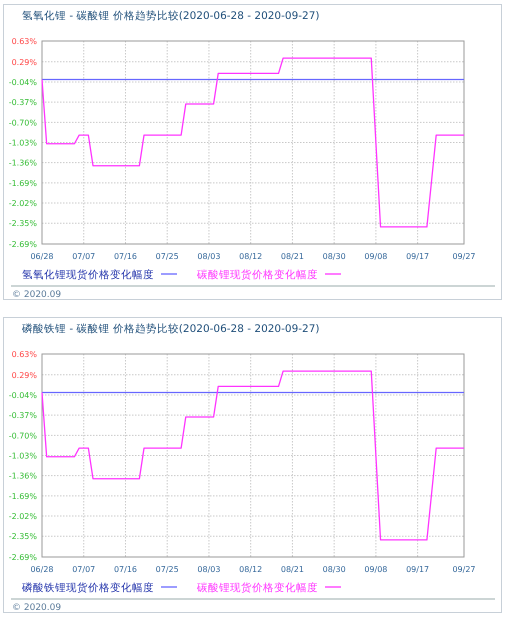  I want to click on chart-title: 磷酸铁锂 - 碳酸锂 价格趋势比较(2020-06-28 - 2020-09-27), so click(170, 328).